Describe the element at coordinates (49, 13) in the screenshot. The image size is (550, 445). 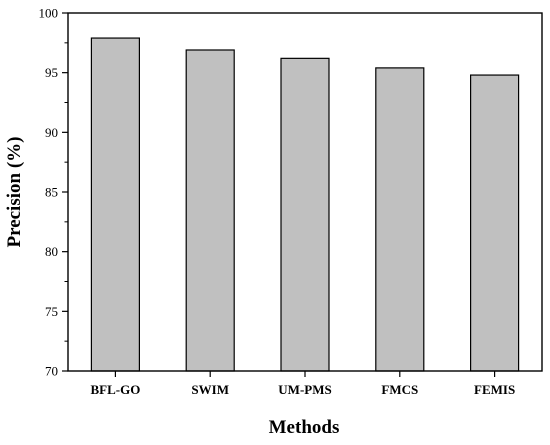
I see `y-tick-label: 100` at that location.